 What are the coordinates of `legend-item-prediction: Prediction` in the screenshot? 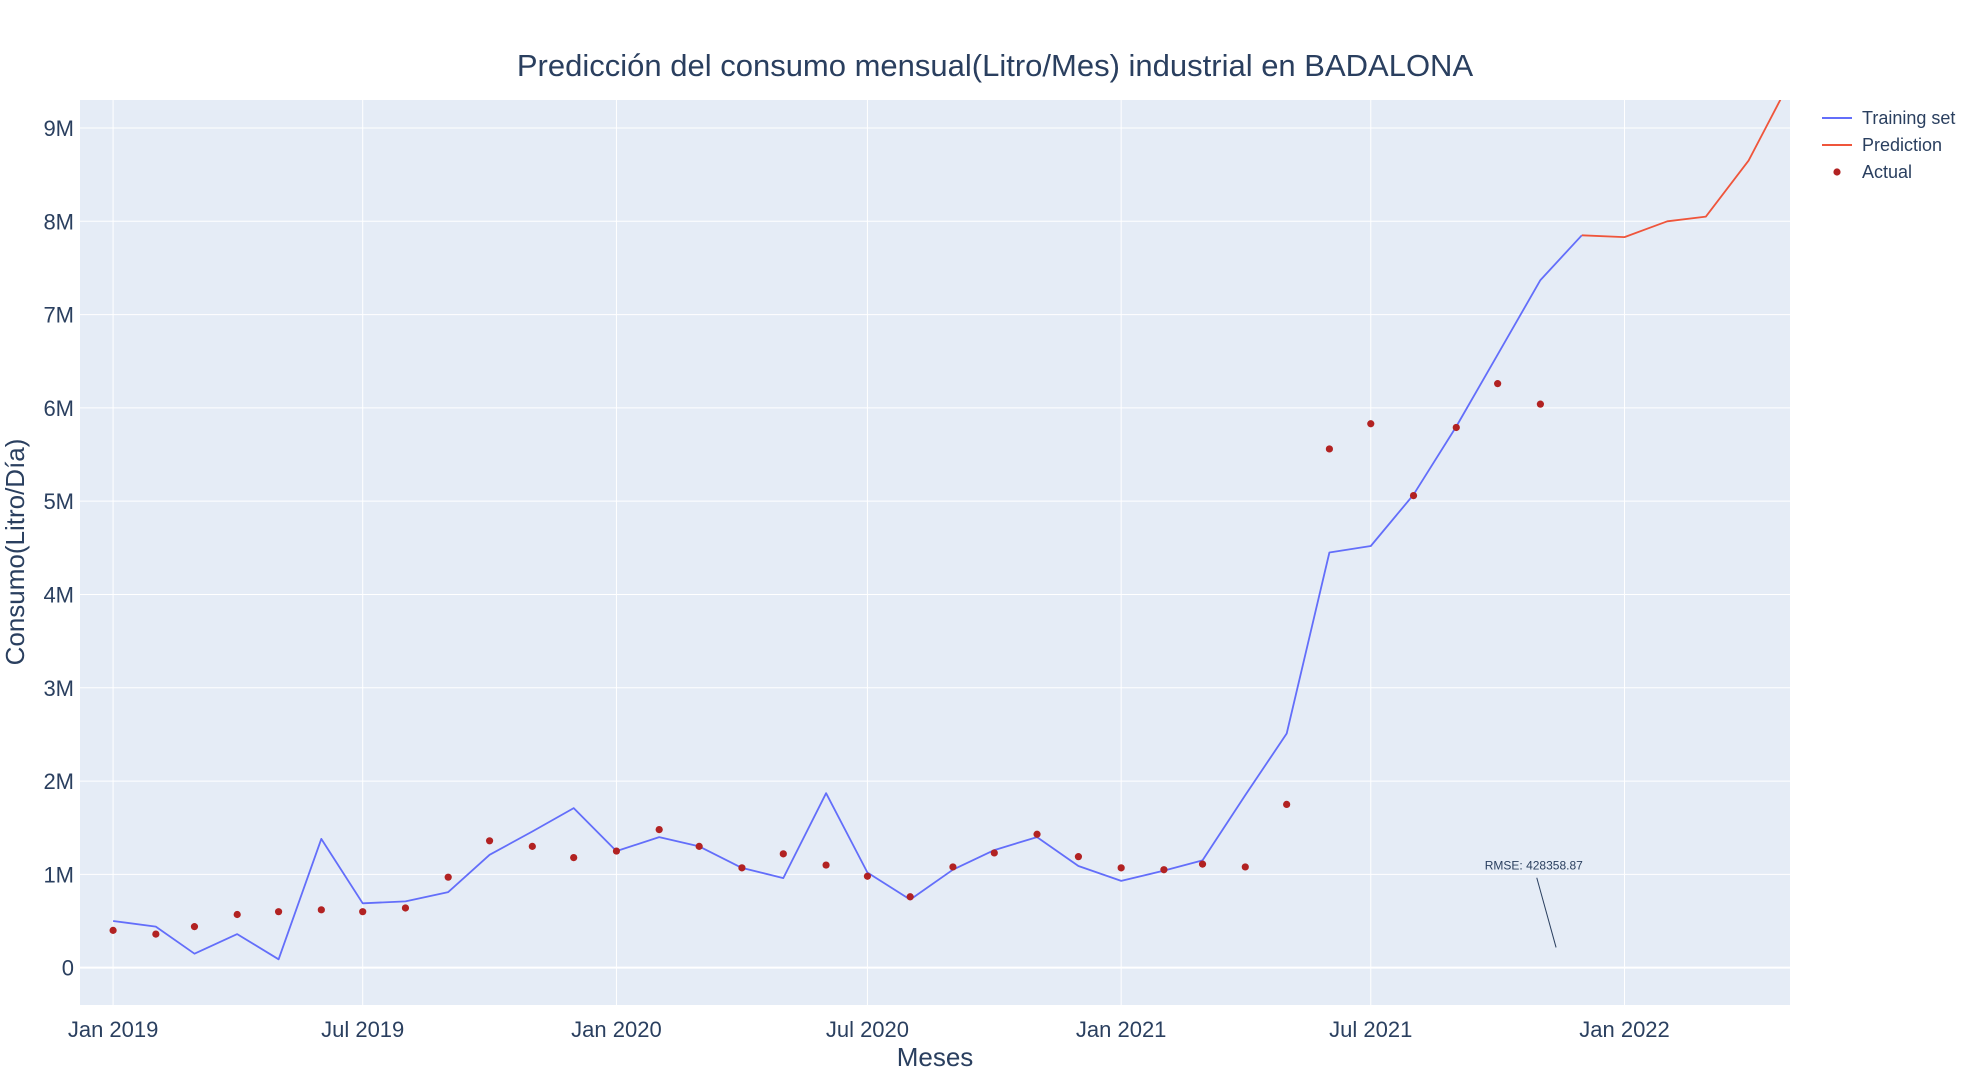 It's located at (1882, 145).